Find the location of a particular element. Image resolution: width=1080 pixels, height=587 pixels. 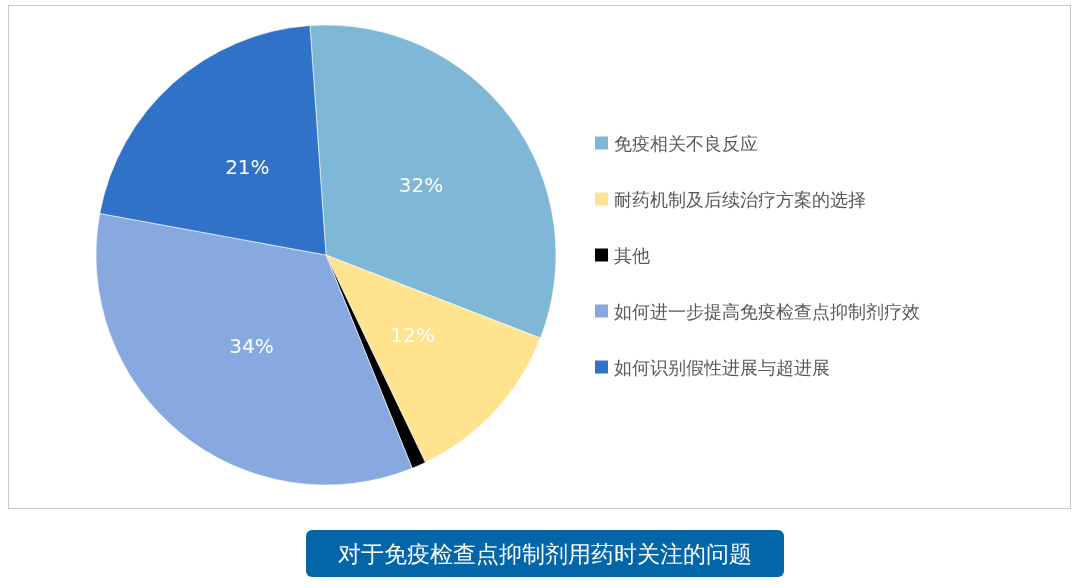

data-label: 21% is located at coordinates (247, 167).